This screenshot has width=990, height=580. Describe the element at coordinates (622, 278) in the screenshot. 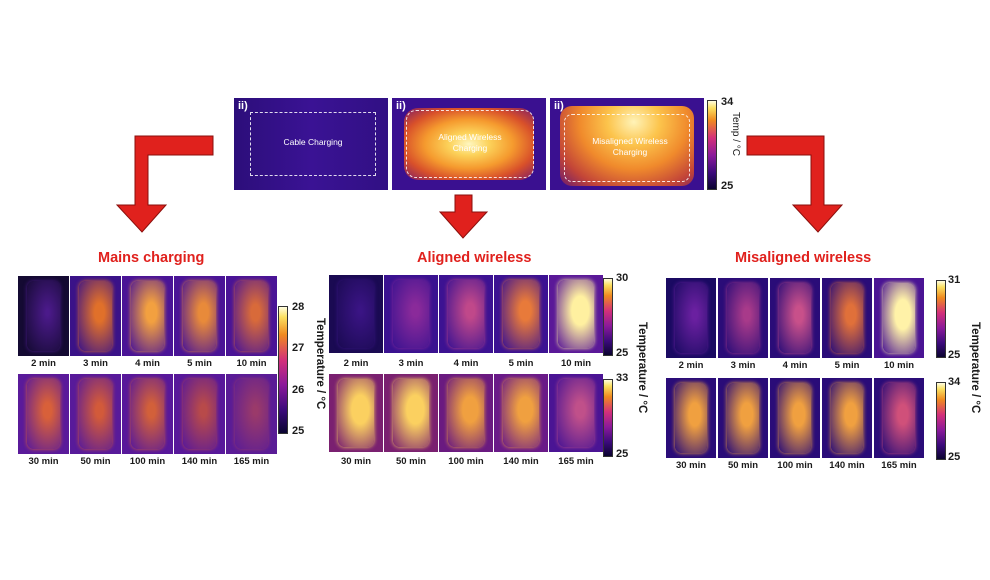

I see `aligned-colorbar-top-max: 30` at that location.